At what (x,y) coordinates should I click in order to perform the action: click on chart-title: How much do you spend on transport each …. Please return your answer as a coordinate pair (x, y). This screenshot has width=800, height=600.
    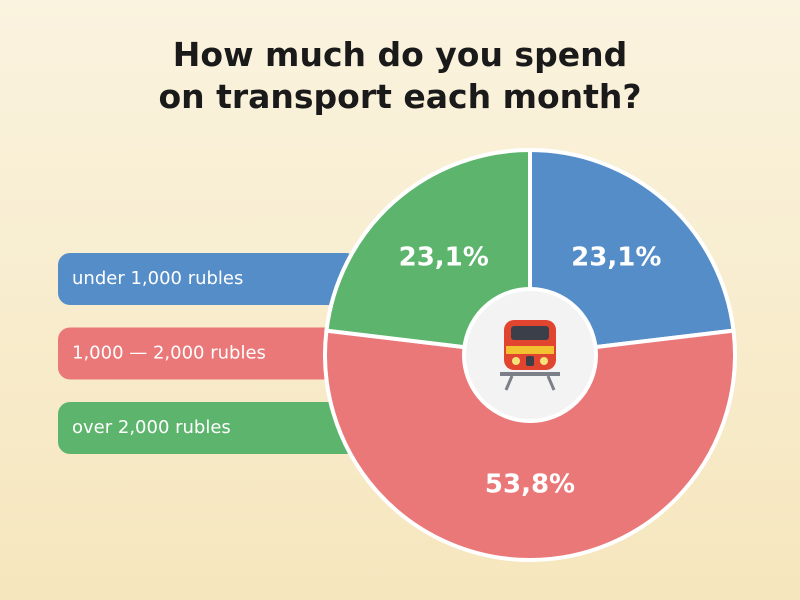
    Looking at the image, I should click on (400, 75).